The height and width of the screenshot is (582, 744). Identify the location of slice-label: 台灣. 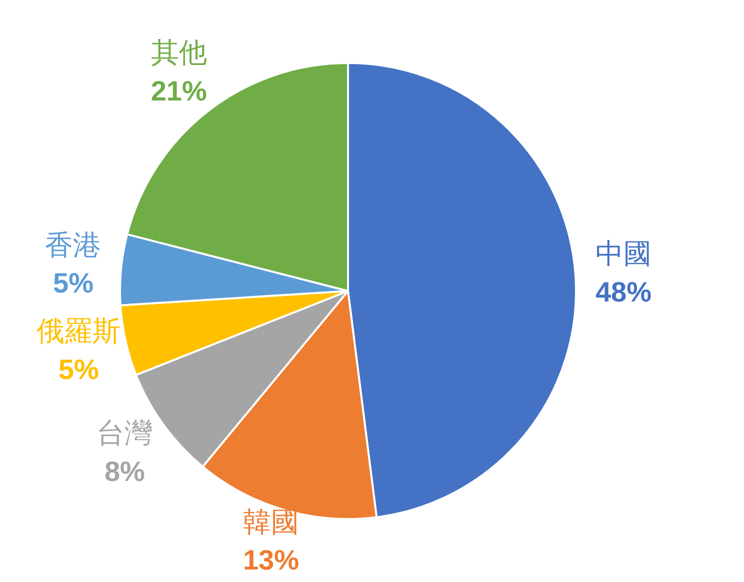
(124, 433).